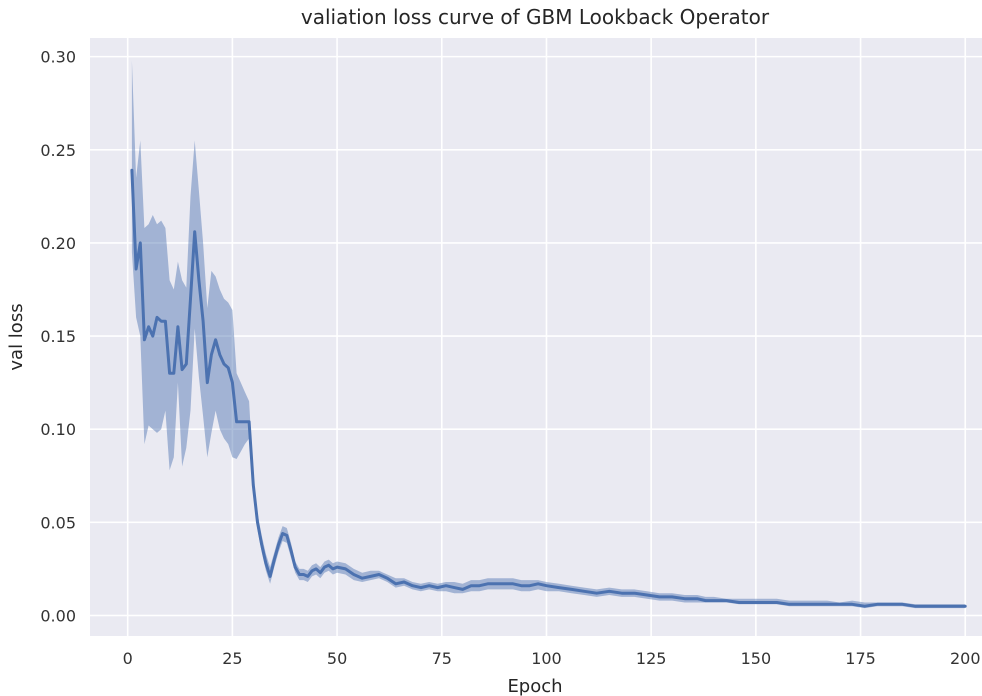 The image size is (982, 696). What do you see at coordinates (16, 336) in the screenshot?
I see `y-axis-label: val loss` at bounding box center [16, 336].